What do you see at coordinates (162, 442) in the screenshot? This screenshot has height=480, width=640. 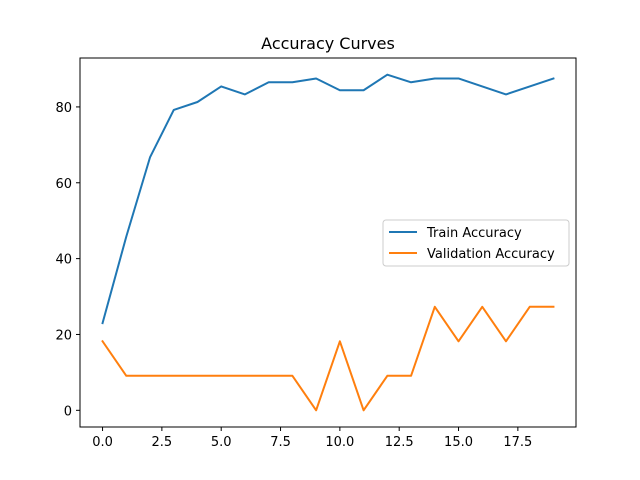 I see `x-tick-label: 2.5` at bounding box center [162, 442].